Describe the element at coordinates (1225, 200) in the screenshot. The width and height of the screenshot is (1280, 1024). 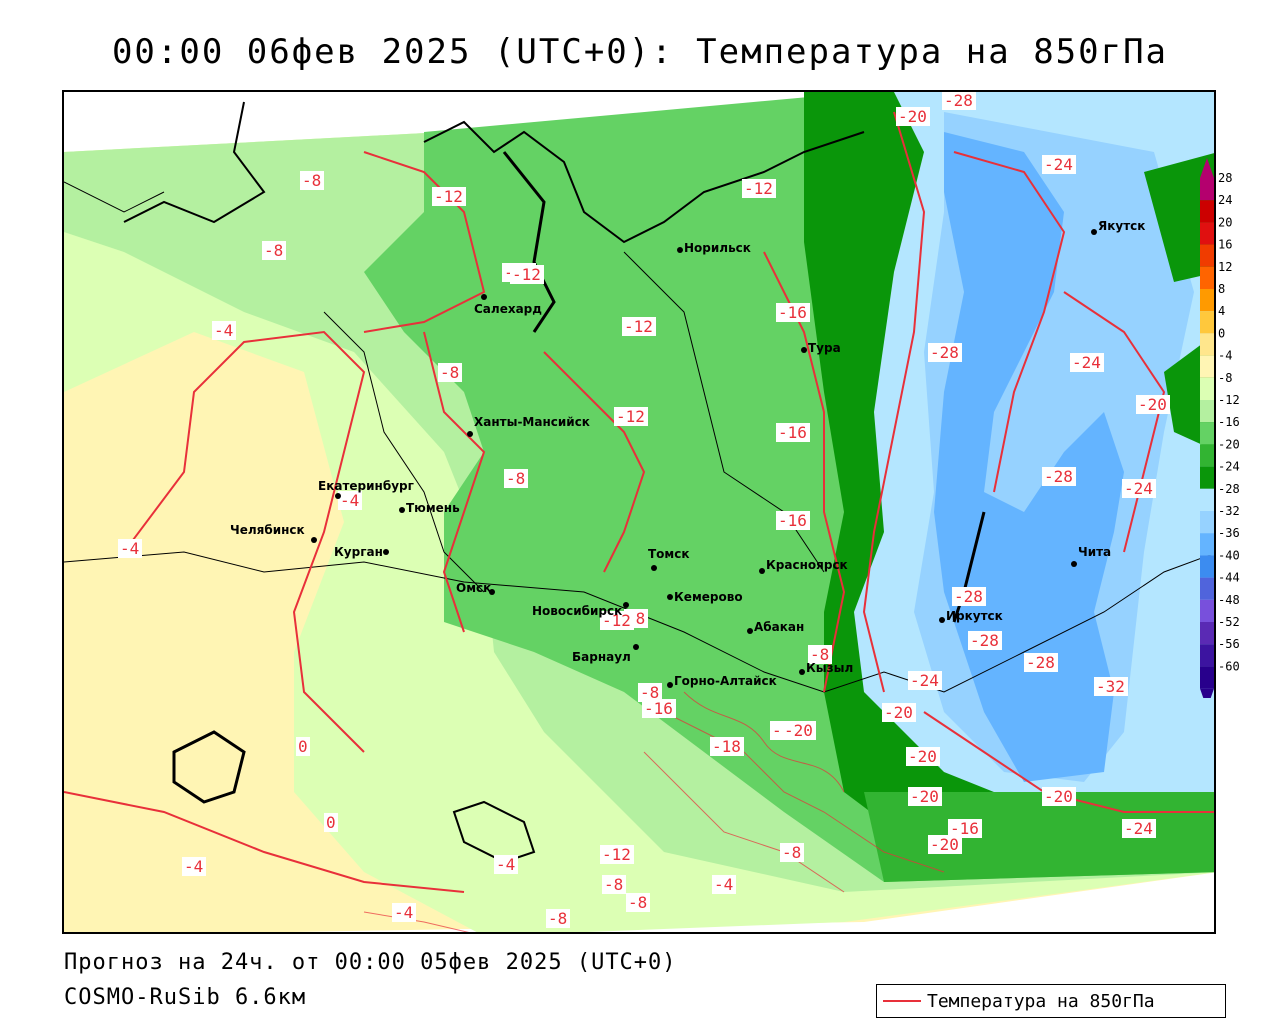
I see `colorbar-tick-label: 24` at that location.